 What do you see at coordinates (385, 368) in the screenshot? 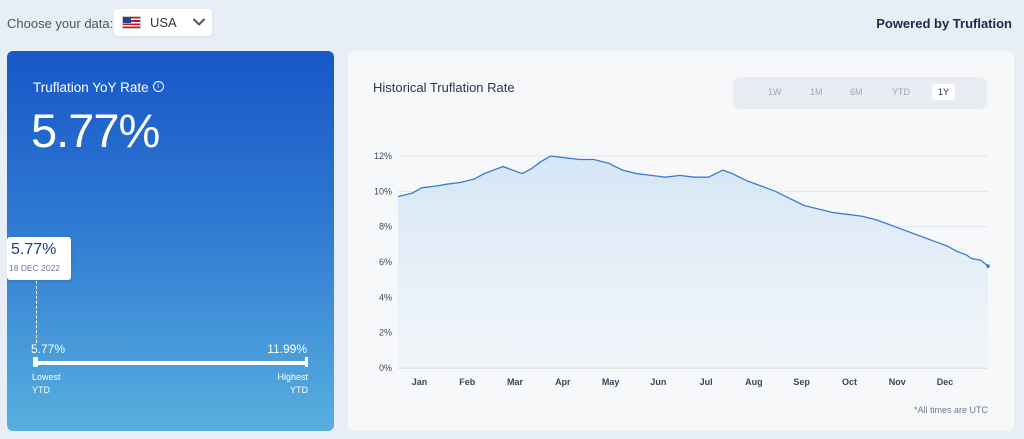
I see `y-tick-label: 0%` at bounding box center [385, 368].